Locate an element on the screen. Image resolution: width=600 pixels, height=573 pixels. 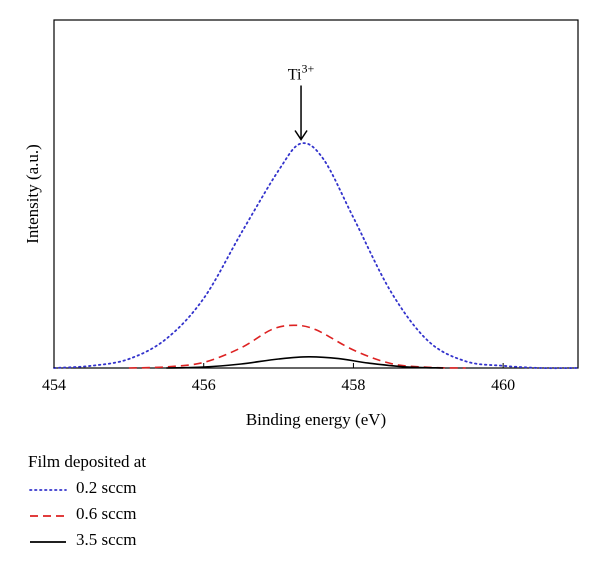
x-tick-label-0: 454 is located at coordinates (54, 385).